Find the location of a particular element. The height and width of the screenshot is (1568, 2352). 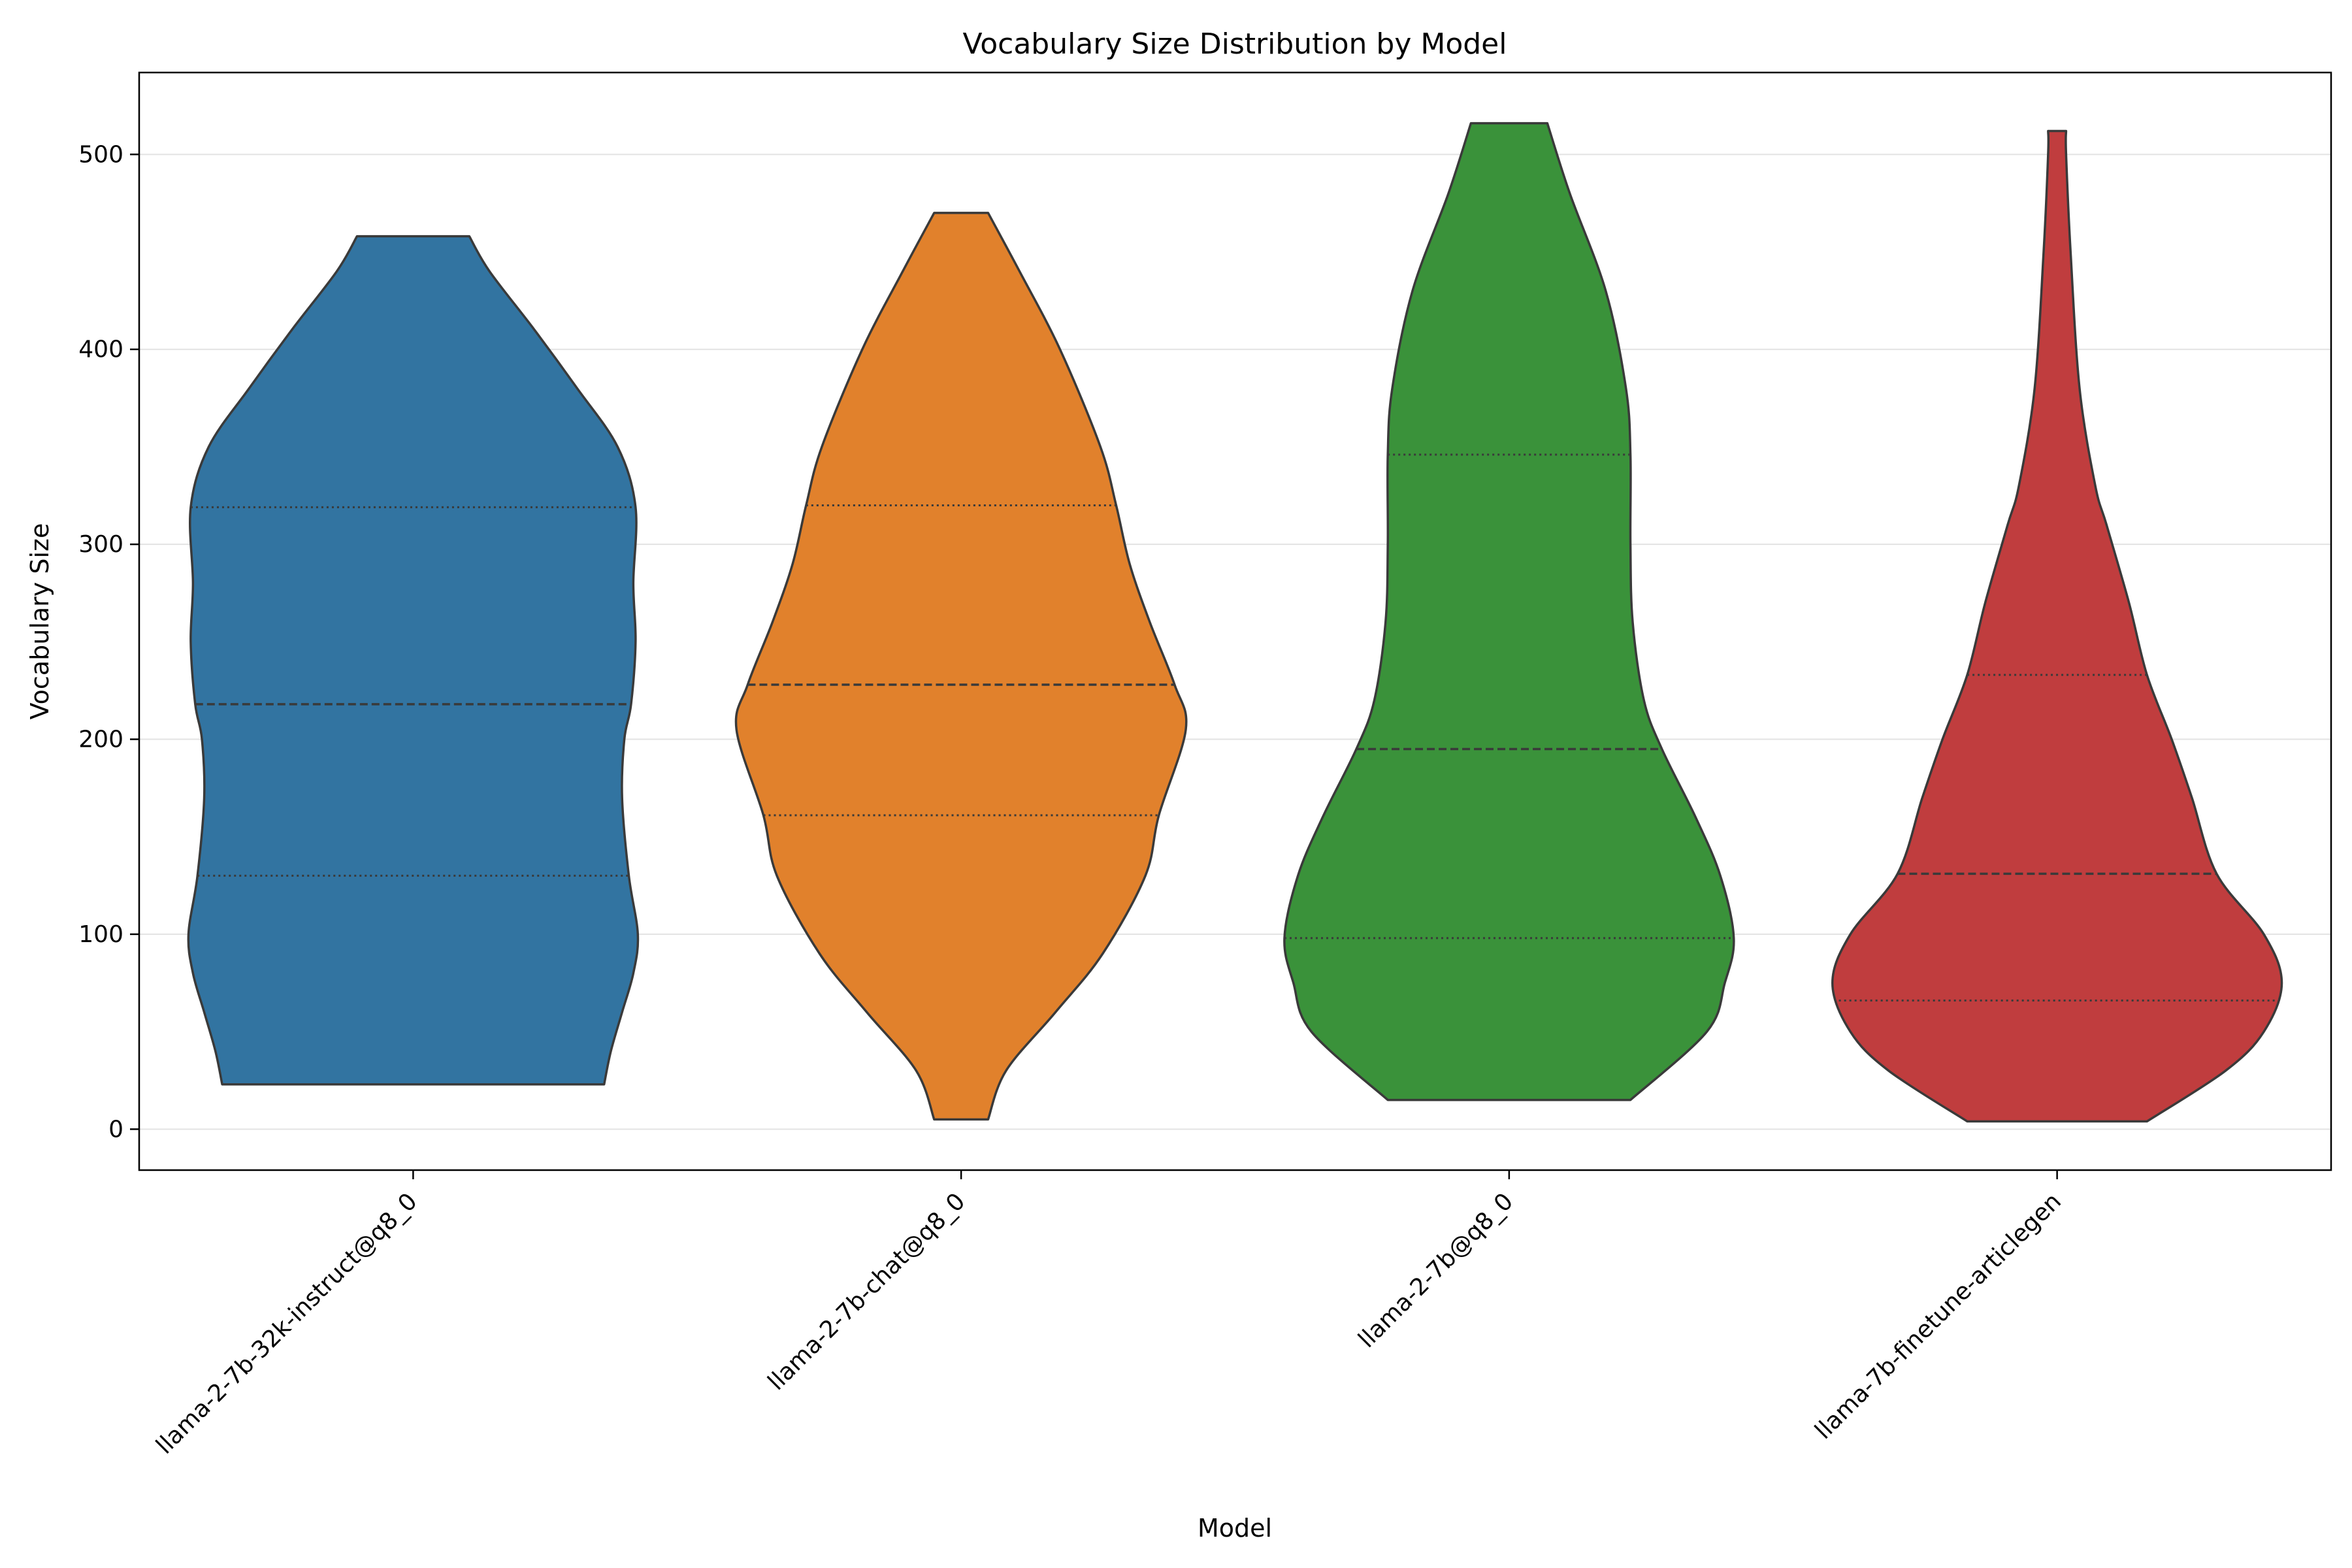

chart-title: Vocabulary Size Distribution by Model is located at coordinates (1235, 44).